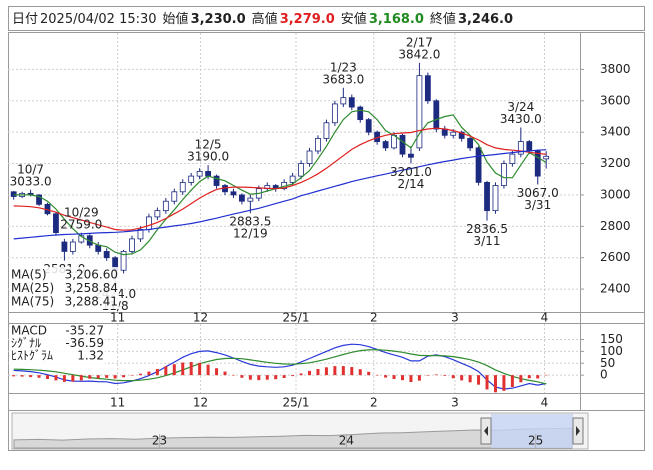  What do you see at coordinates (419, 42) in the screenshot?
I see `annotation-date: 2/17` at bounding box center [419, 42].